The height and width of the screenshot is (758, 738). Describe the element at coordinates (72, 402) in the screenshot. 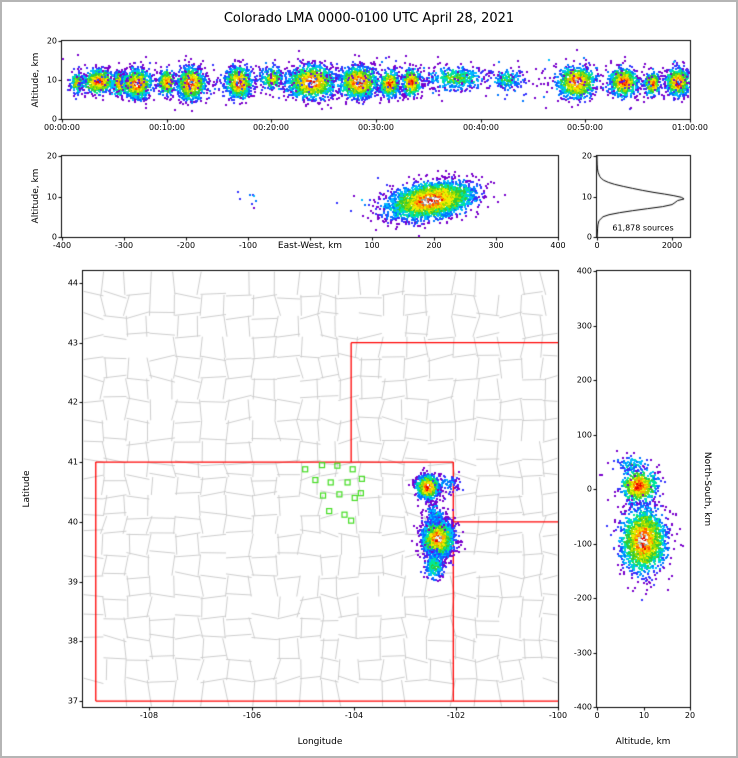

I see `tick-label: 42` at that location.